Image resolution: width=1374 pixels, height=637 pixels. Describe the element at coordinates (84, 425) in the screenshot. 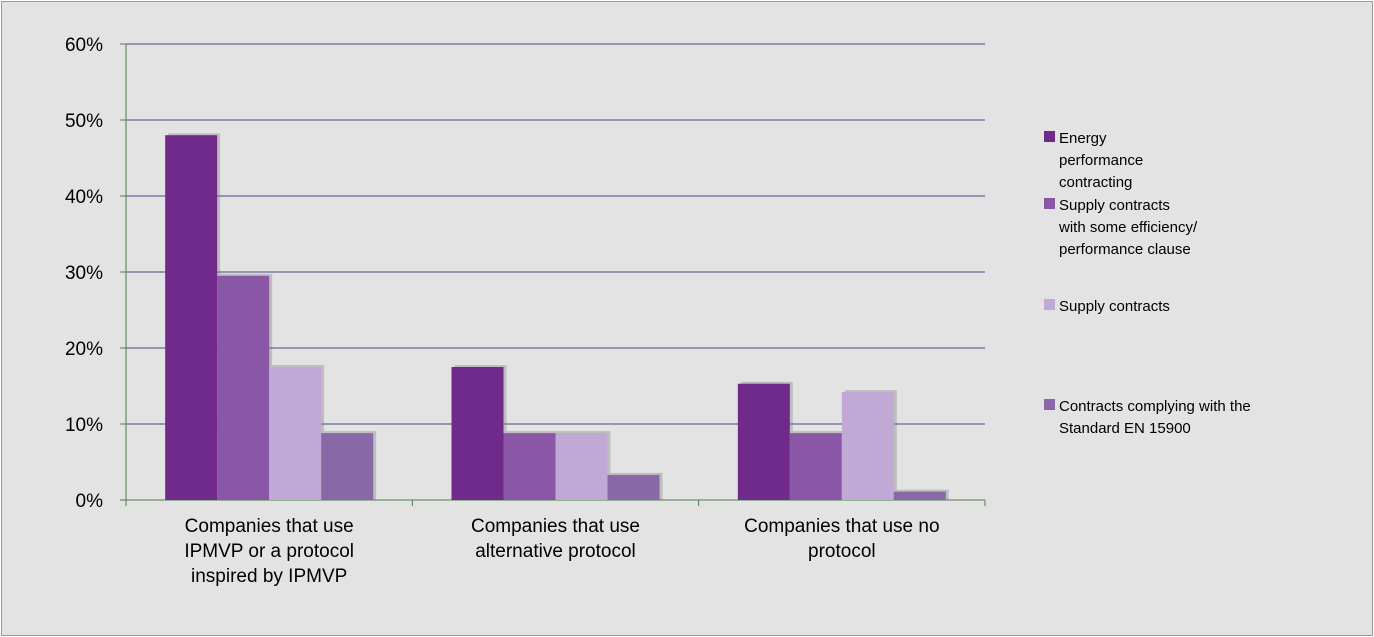

I see `y-tick-label: 10%` at that location.